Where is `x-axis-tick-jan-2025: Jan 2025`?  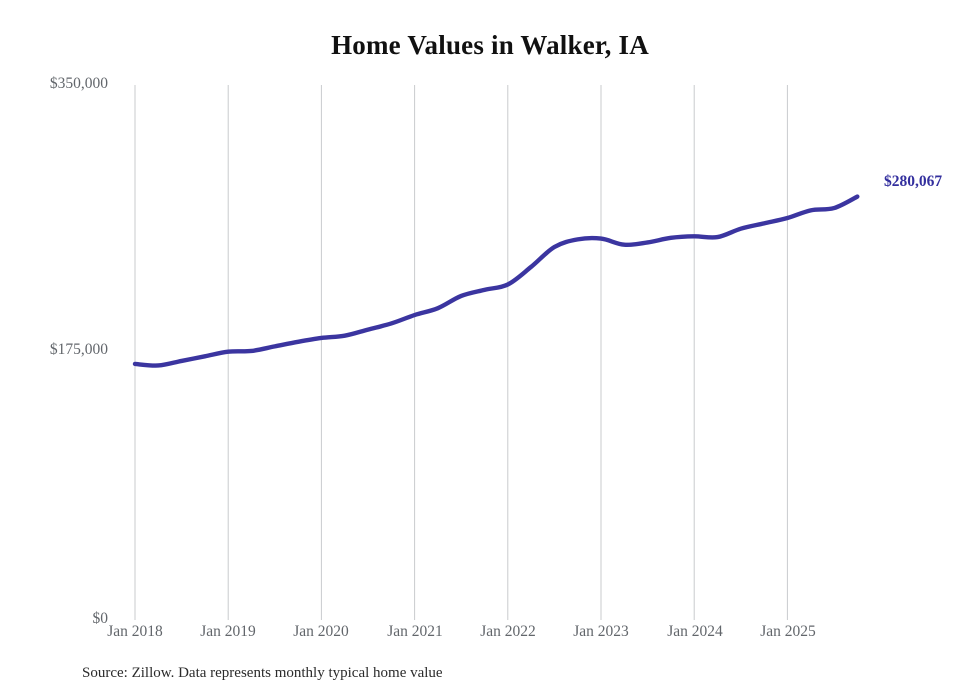
x-axis-tick-jan-2025: Jan 2025 is located at coordinates (788, 631).